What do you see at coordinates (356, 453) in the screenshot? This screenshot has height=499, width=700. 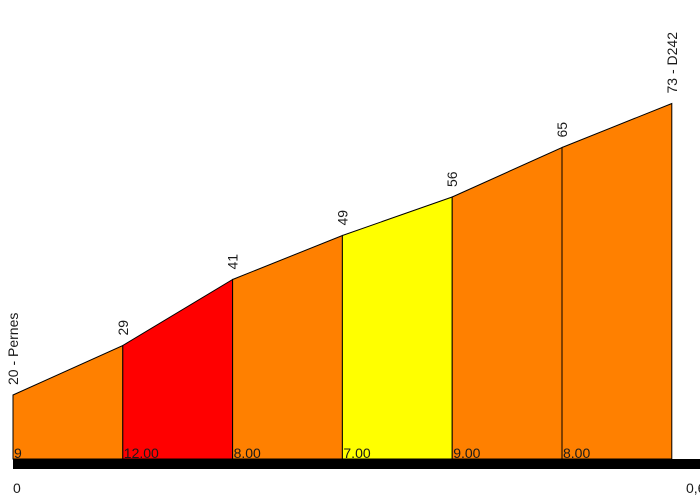 I see `gradient-label-4: 7.00` at bounding box center [356, 453].